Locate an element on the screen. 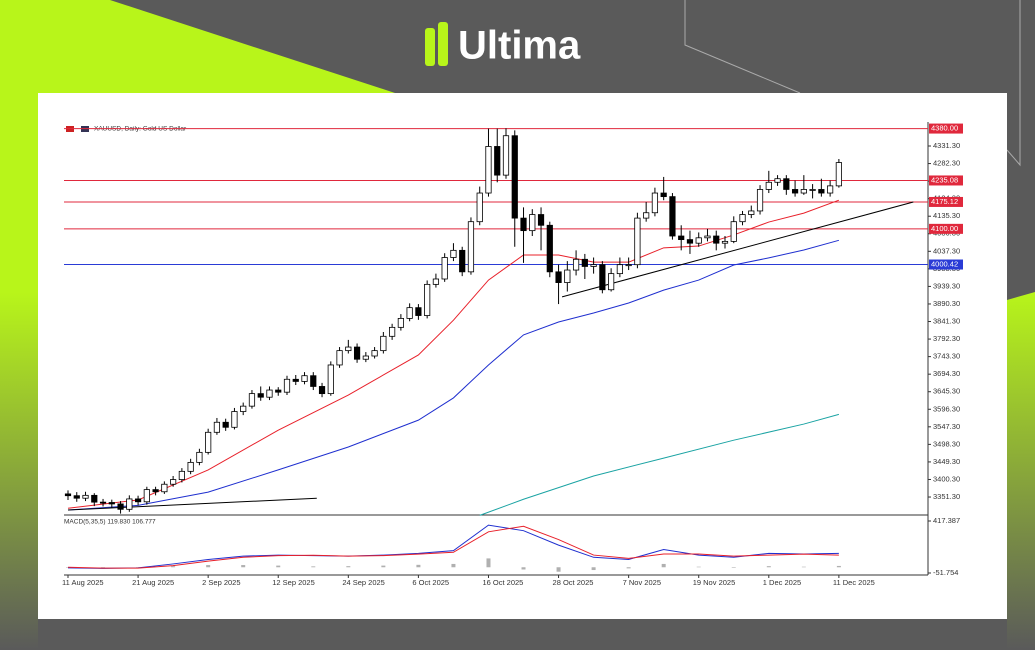 This screenshot has width=1035, height=650. x-tick-label: 24 Sep 2025 is located at coordinates (363, 582).